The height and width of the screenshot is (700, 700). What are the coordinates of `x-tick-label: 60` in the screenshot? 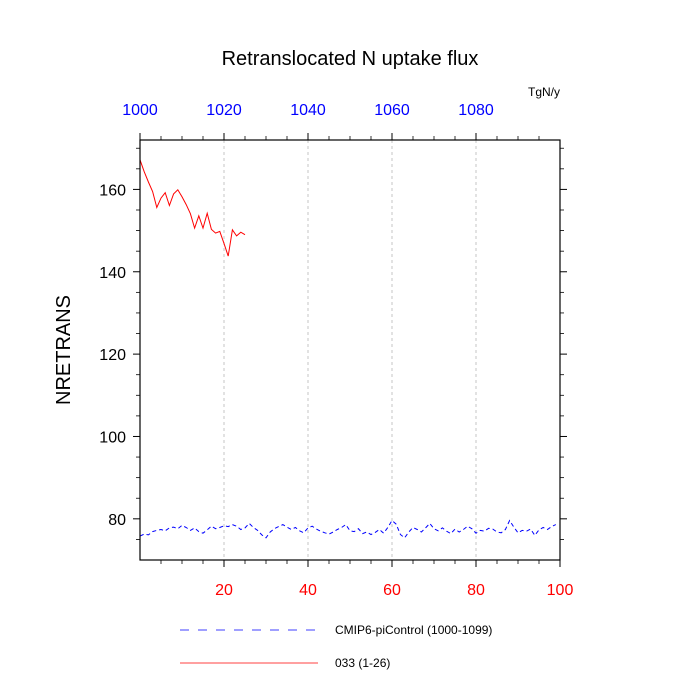 It's located at (392, 590).